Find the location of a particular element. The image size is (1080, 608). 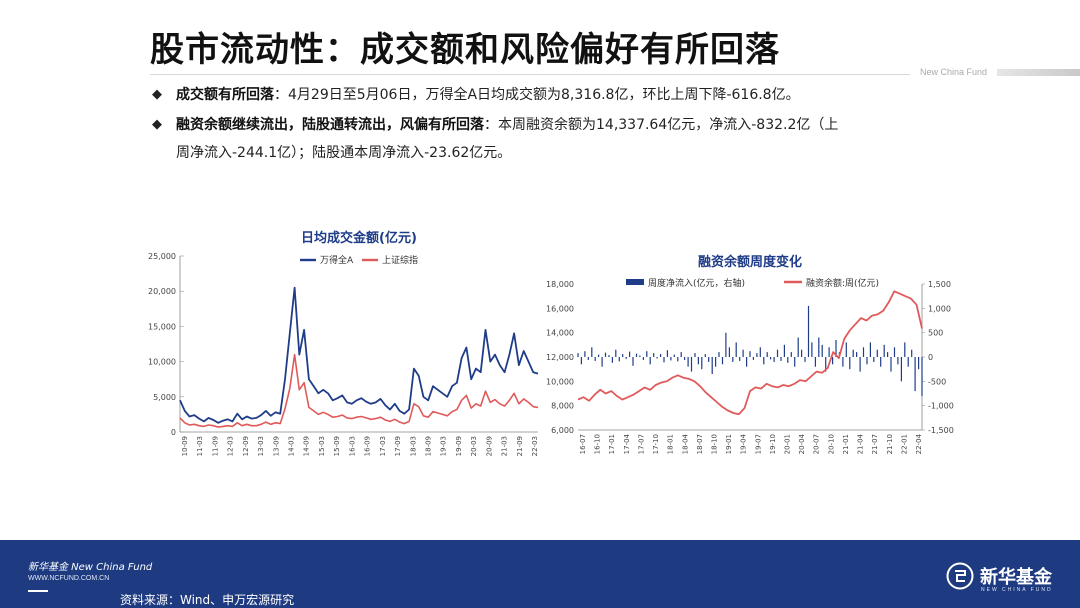

y-tick-label: 10,000 is located at coordinates (162, 362).